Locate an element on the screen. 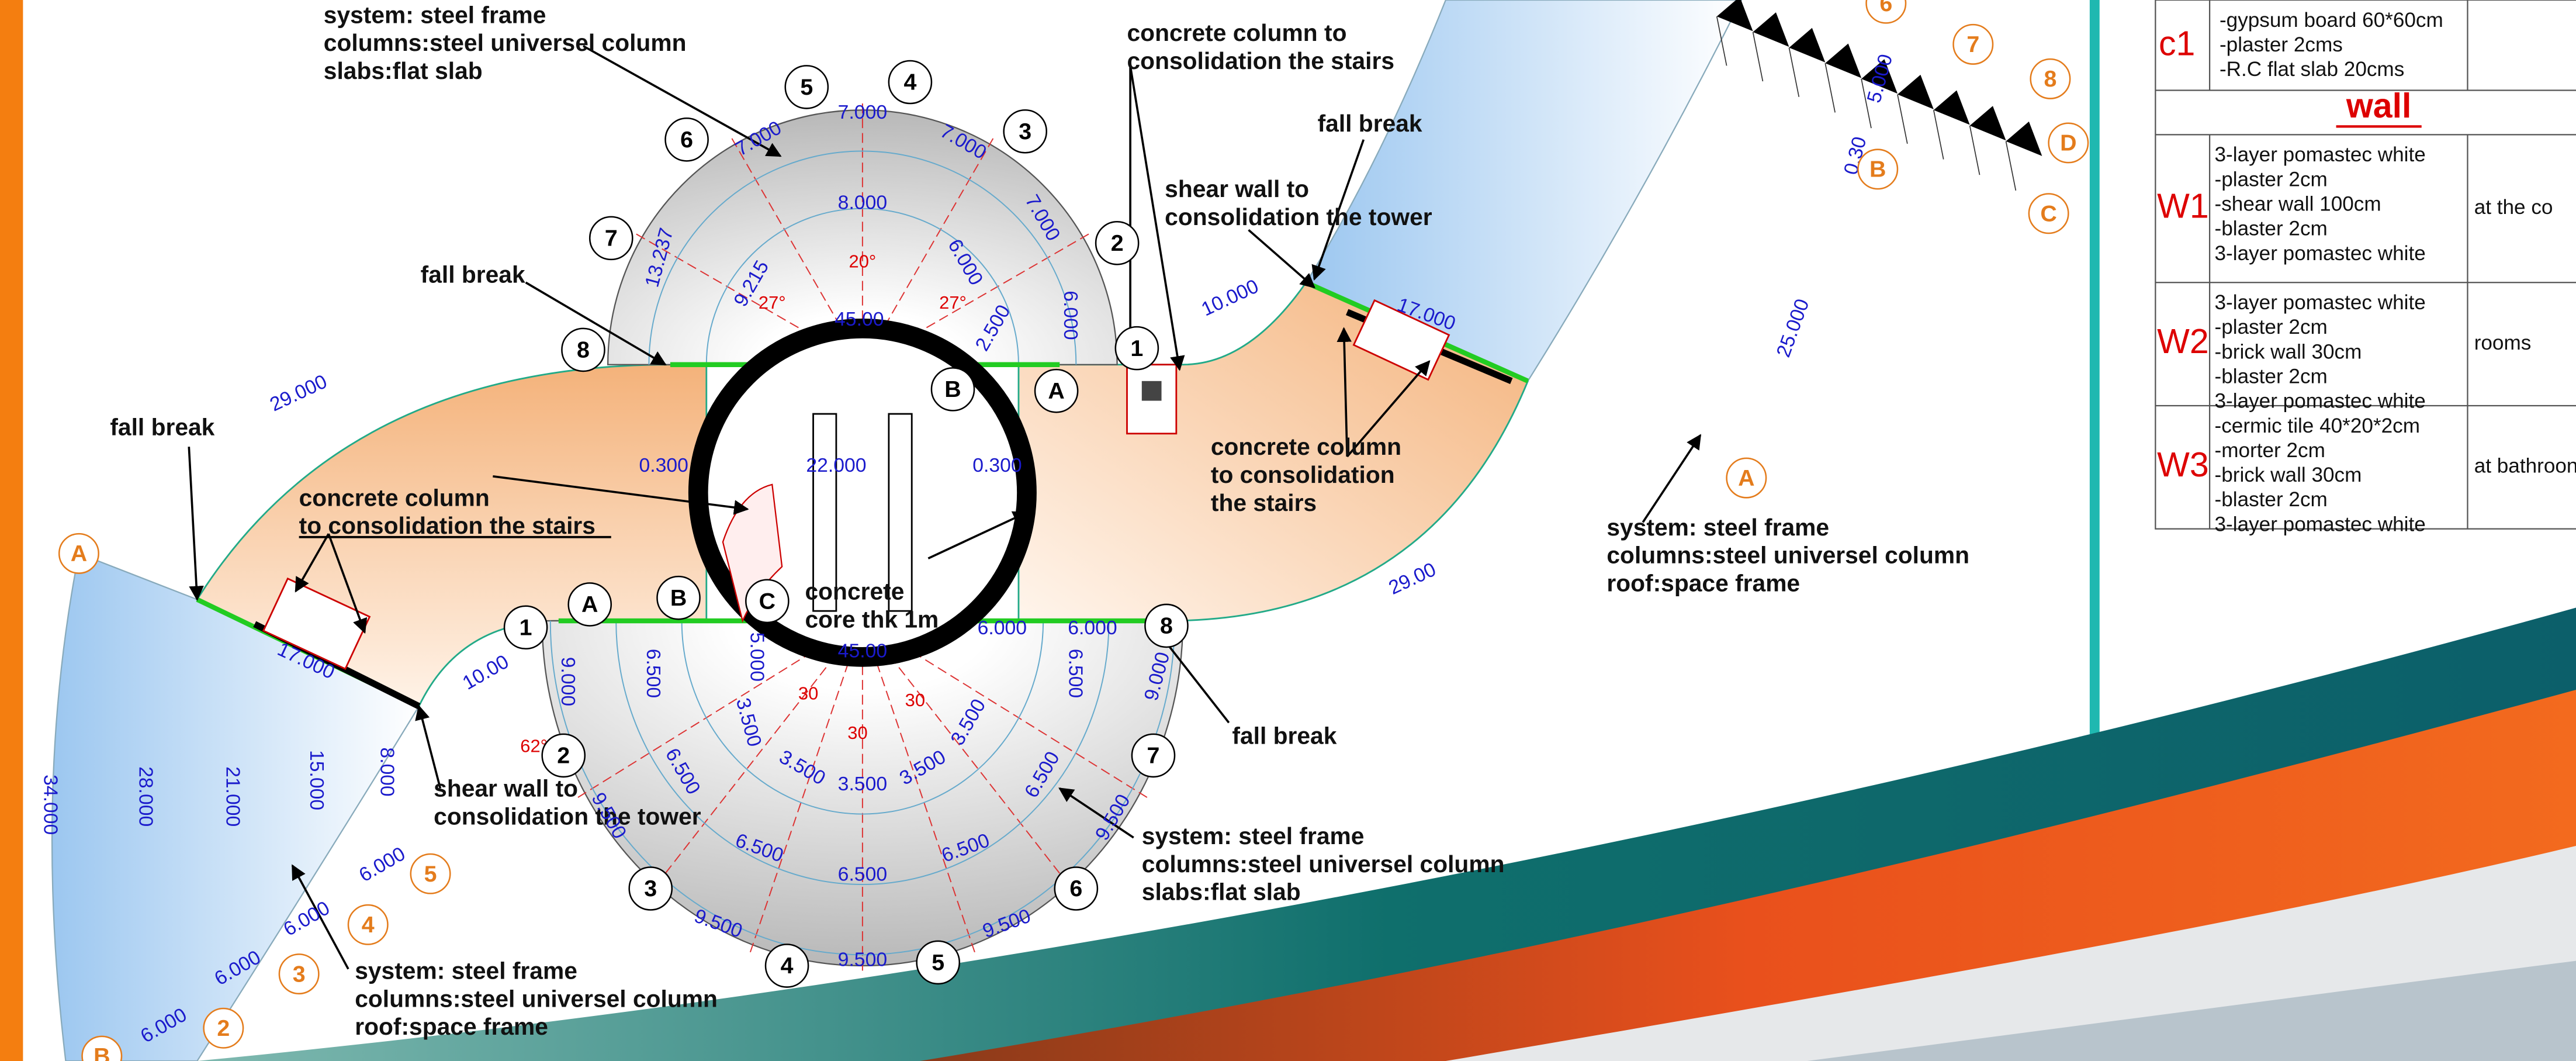  finish-location: at the co is located at coordinates (2513, 207).